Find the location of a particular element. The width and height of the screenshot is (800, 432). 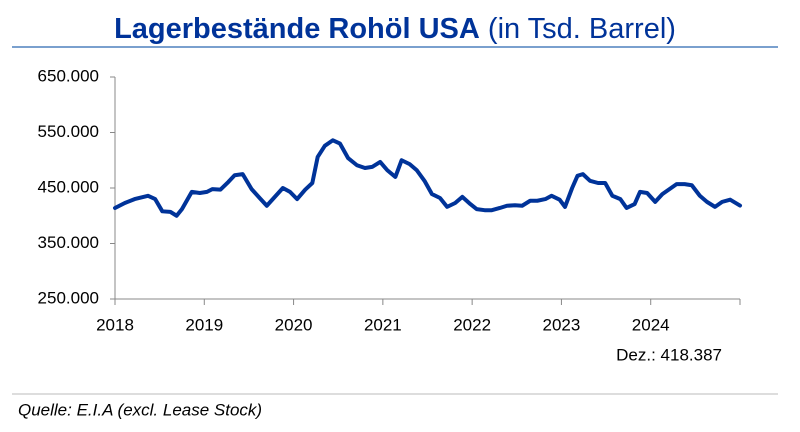

y-tick-label: 250.000 is located at coordinates (68, 297).